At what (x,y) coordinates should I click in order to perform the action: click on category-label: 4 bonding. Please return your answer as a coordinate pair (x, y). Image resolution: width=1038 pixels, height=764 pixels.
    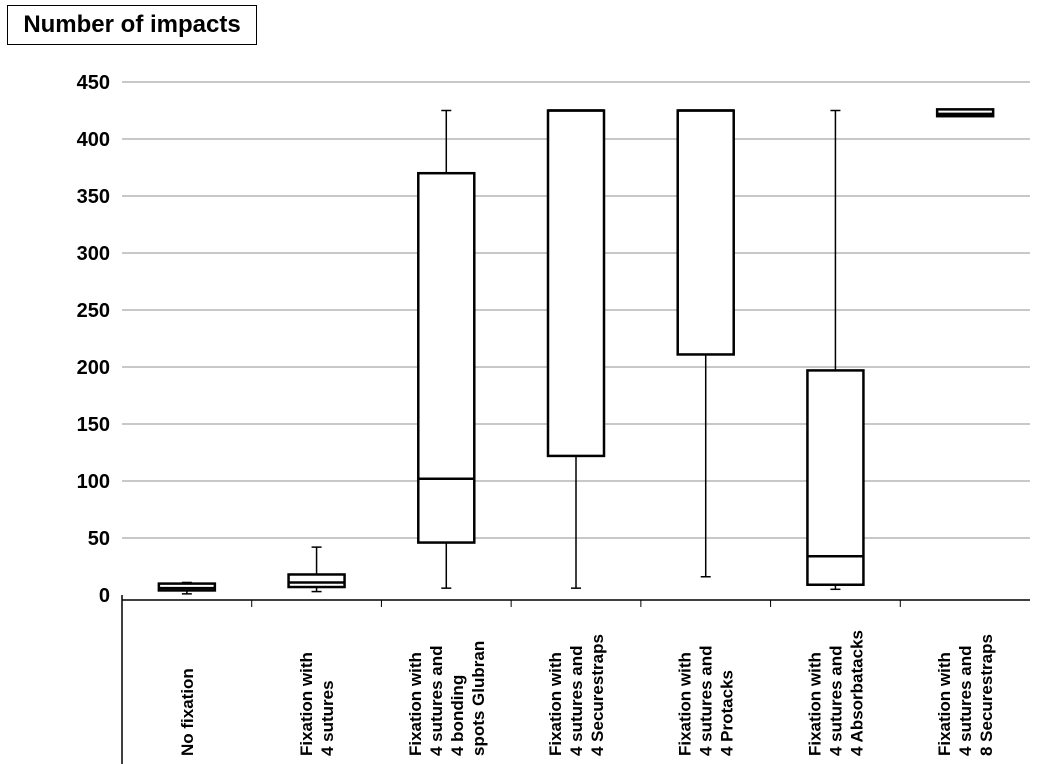
    Looking at the image, I should click on (457, 715).